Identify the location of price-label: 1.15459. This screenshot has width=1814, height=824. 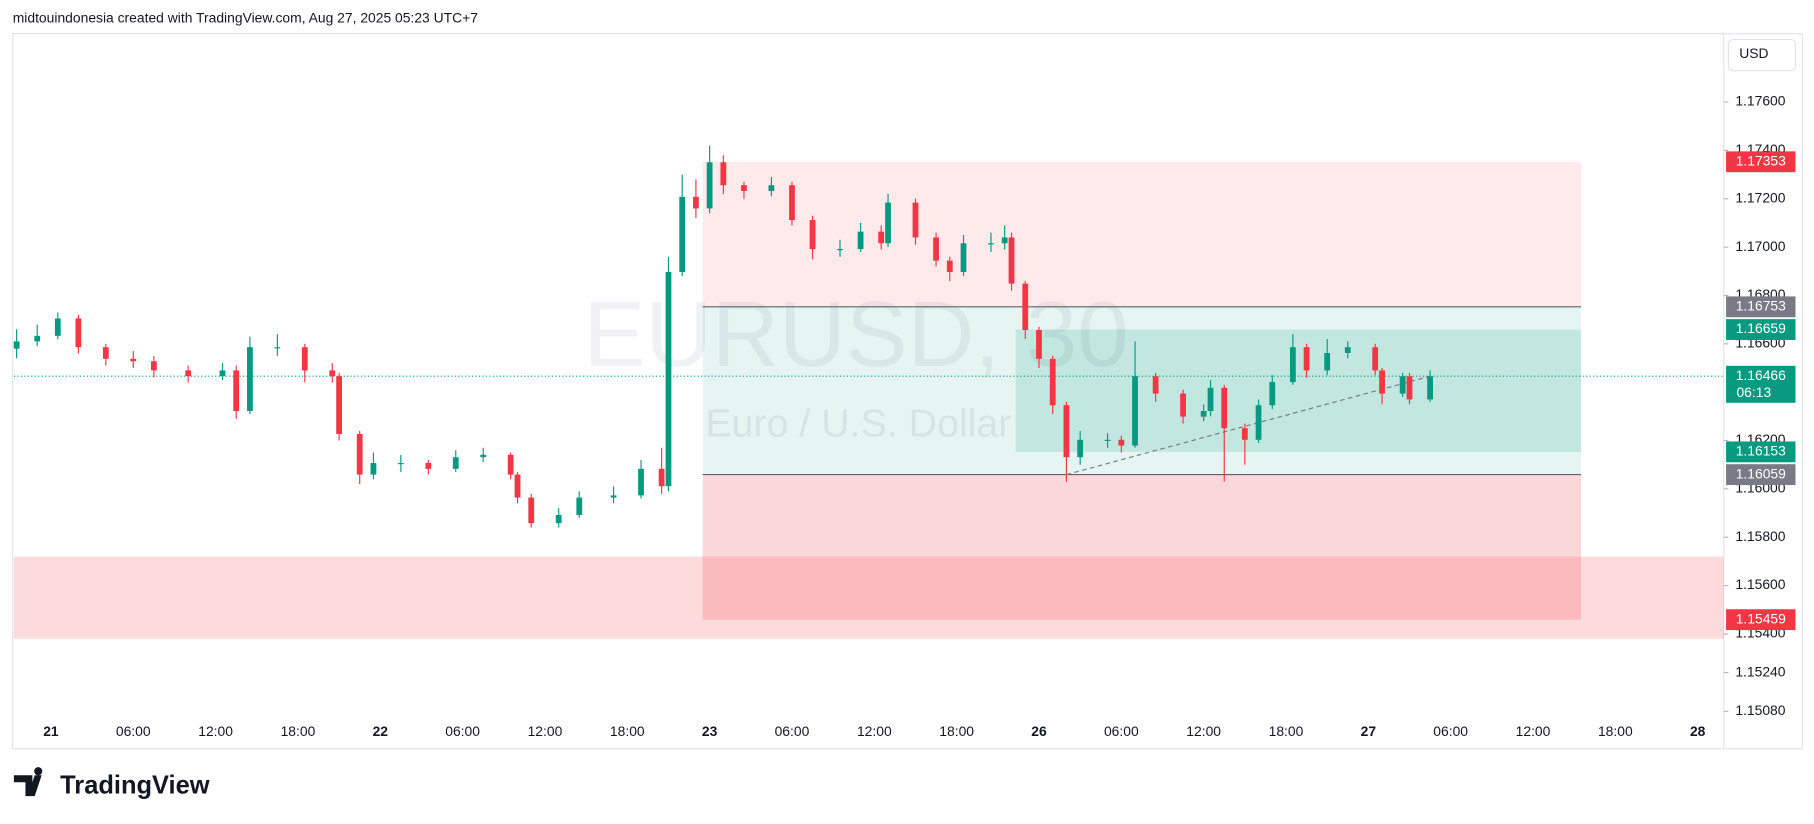
(1761, 618).